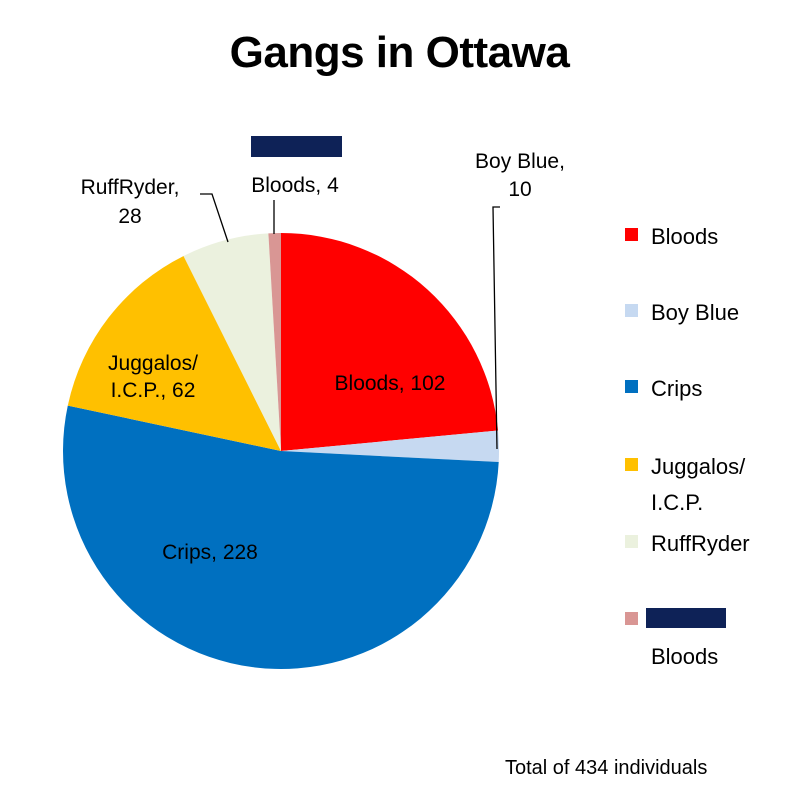  Describe the element at coordinates (606, 768) in the screenshot. I see `footnote: Total of 434 individuals` at that location.